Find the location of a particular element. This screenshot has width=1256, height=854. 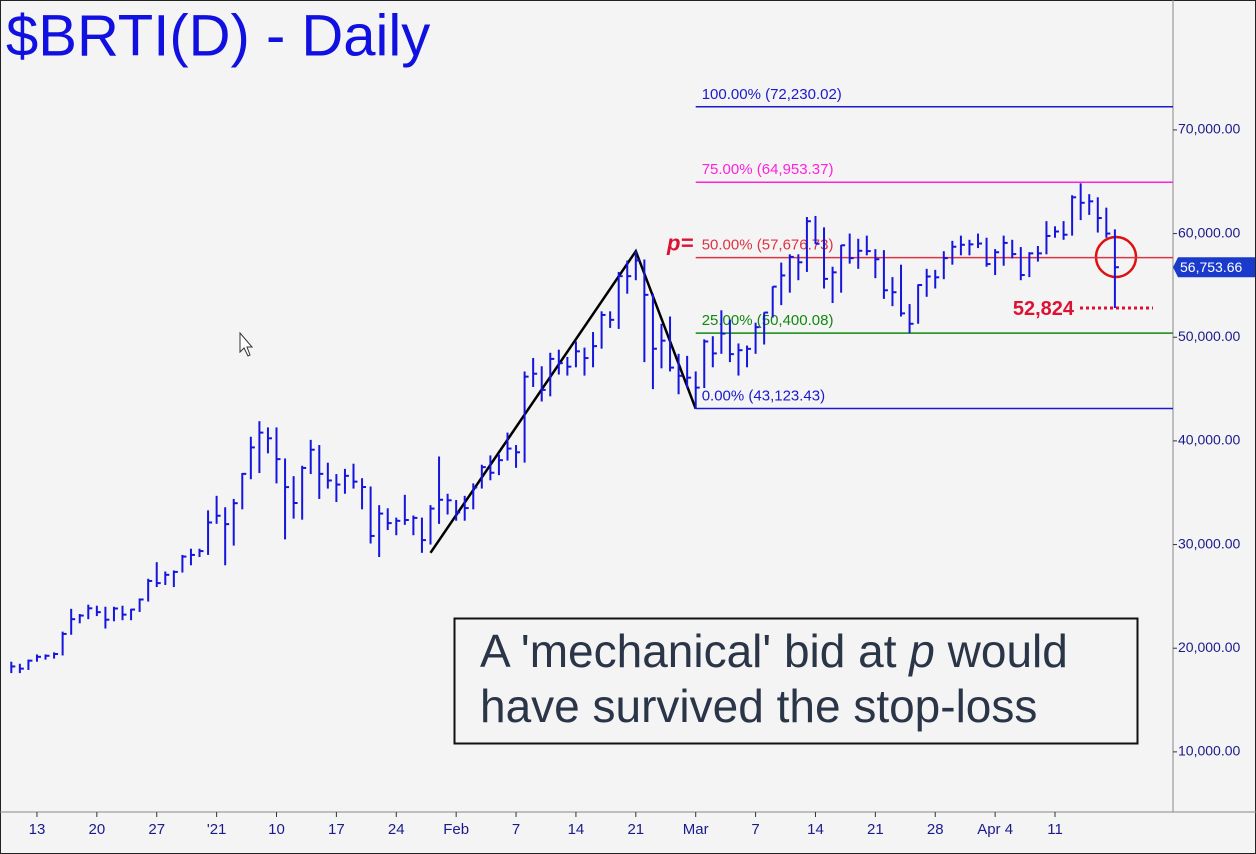

note-text: p is located at coordinates (921, 651).